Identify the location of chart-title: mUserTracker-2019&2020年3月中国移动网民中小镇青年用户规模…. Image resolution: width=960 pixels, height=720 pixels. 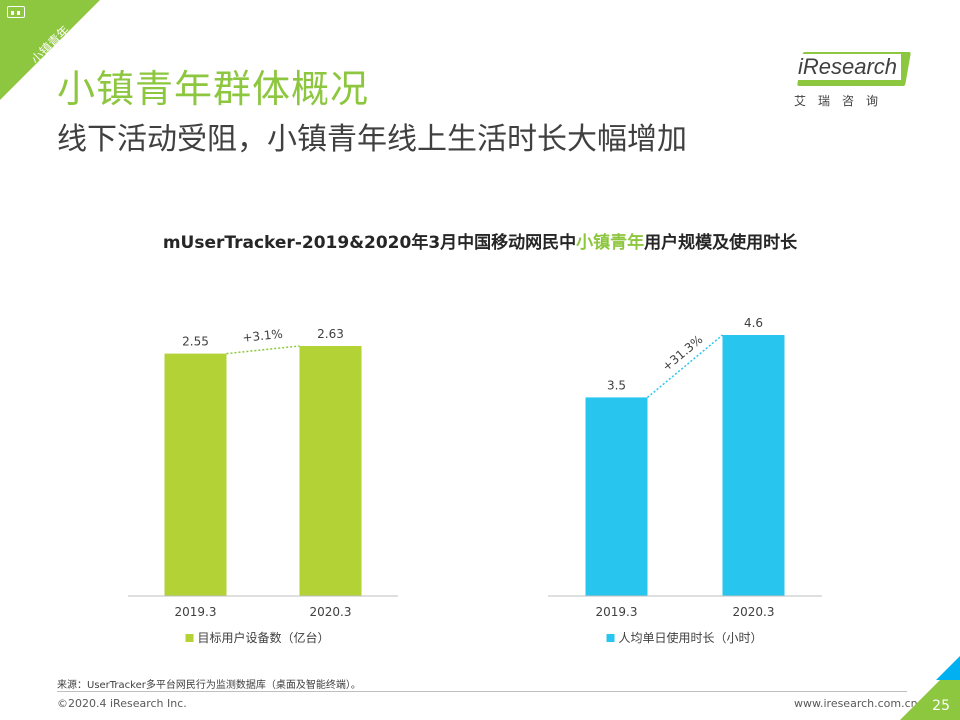
(480, 240).